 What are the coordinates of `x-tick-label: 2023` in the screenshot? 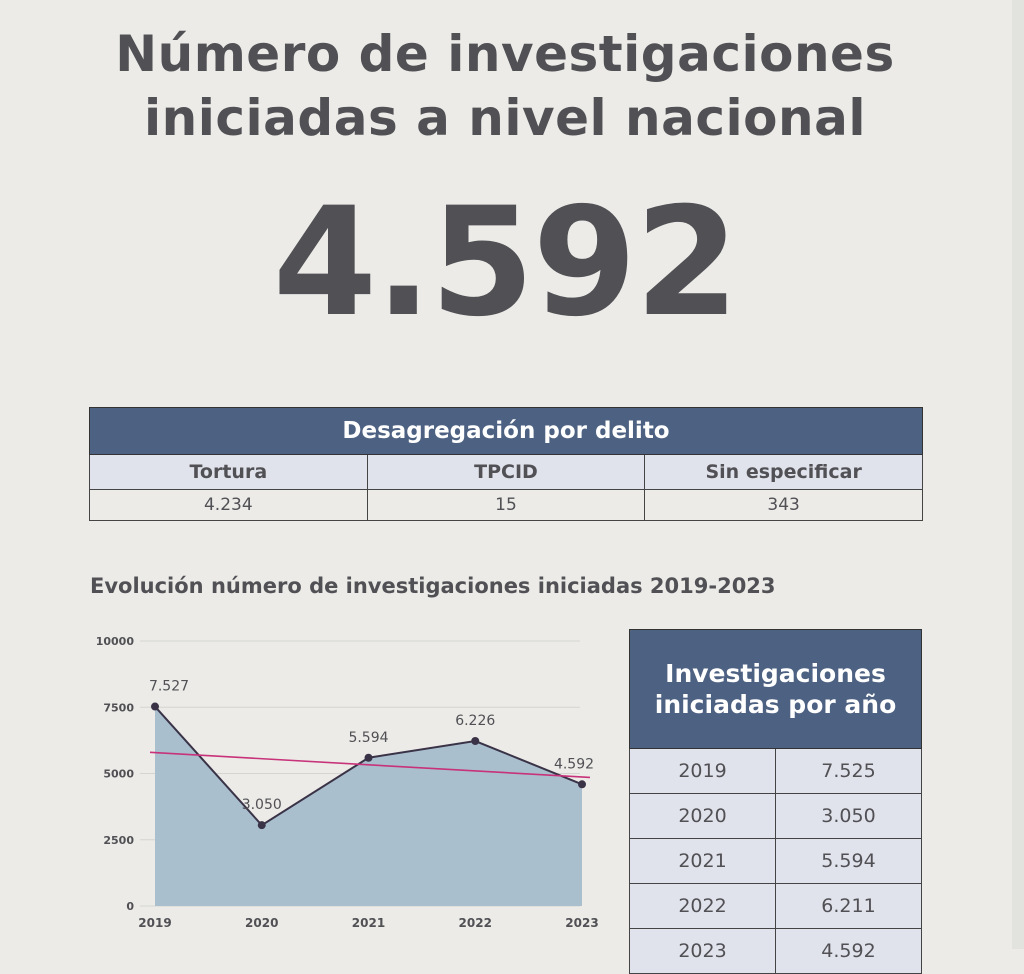 It's located at (581, 923).